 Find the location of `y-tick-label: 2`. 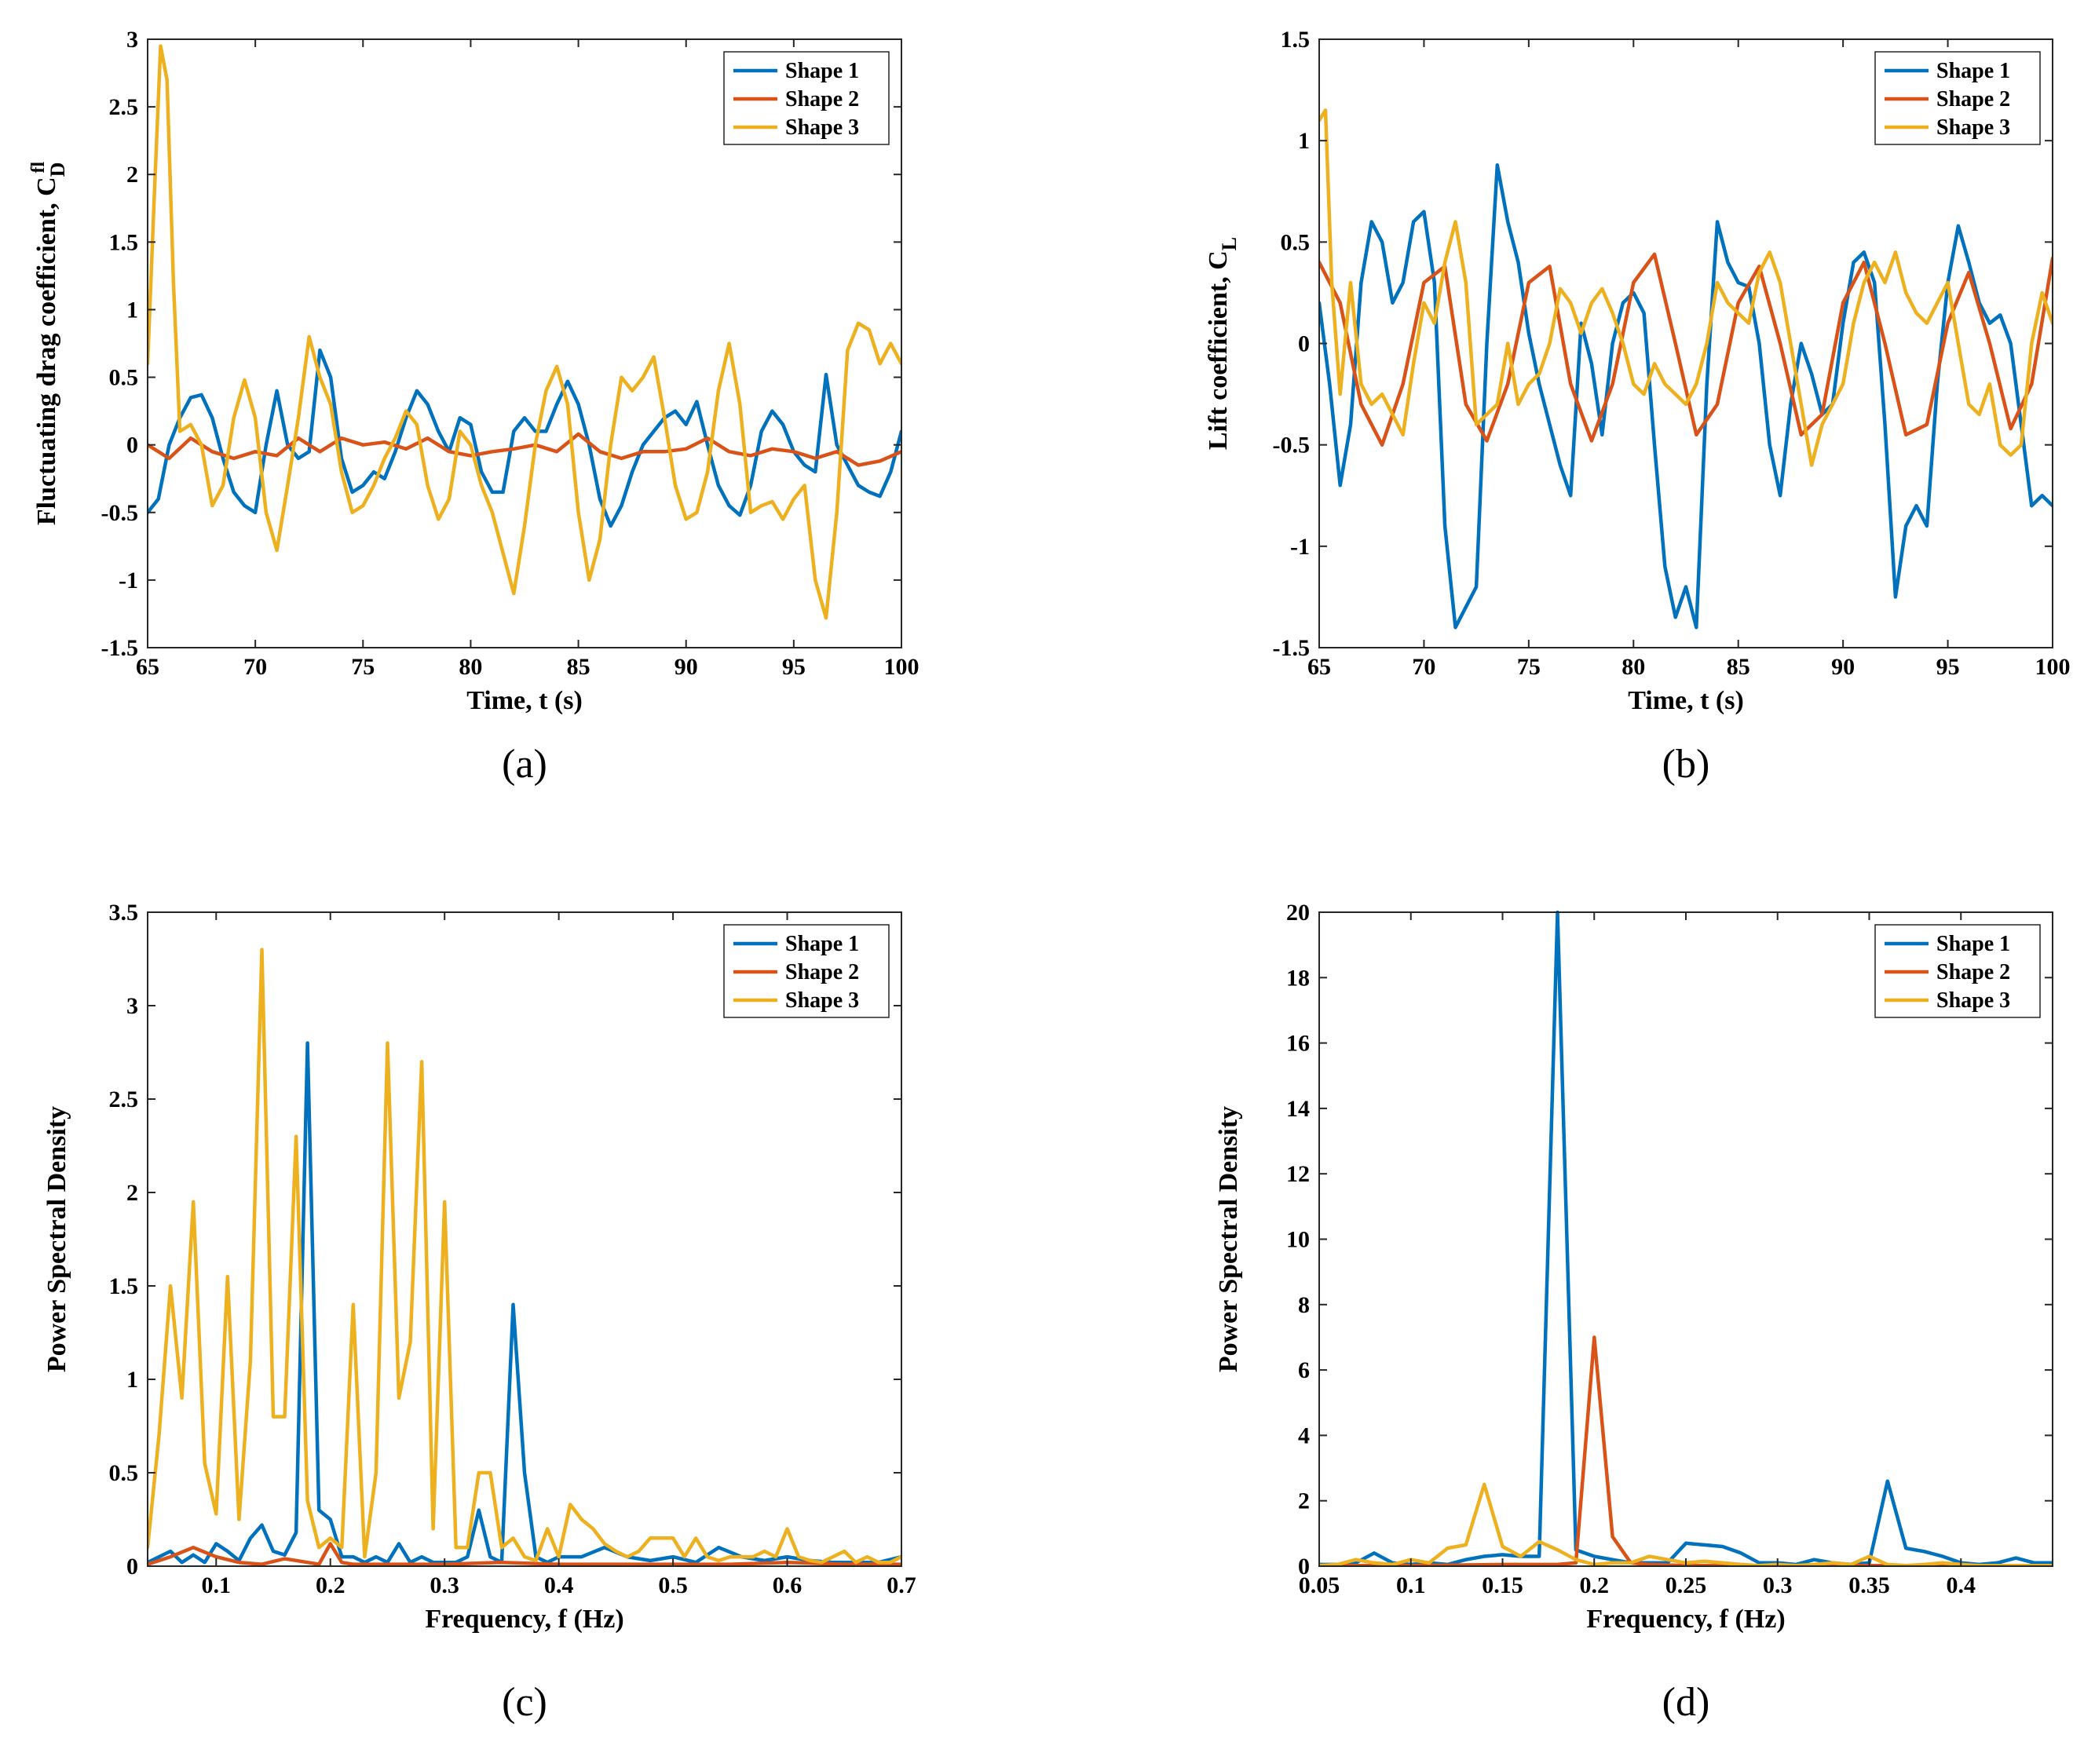

y-tick-label: 2 is located at coordinates (1304, 1501).